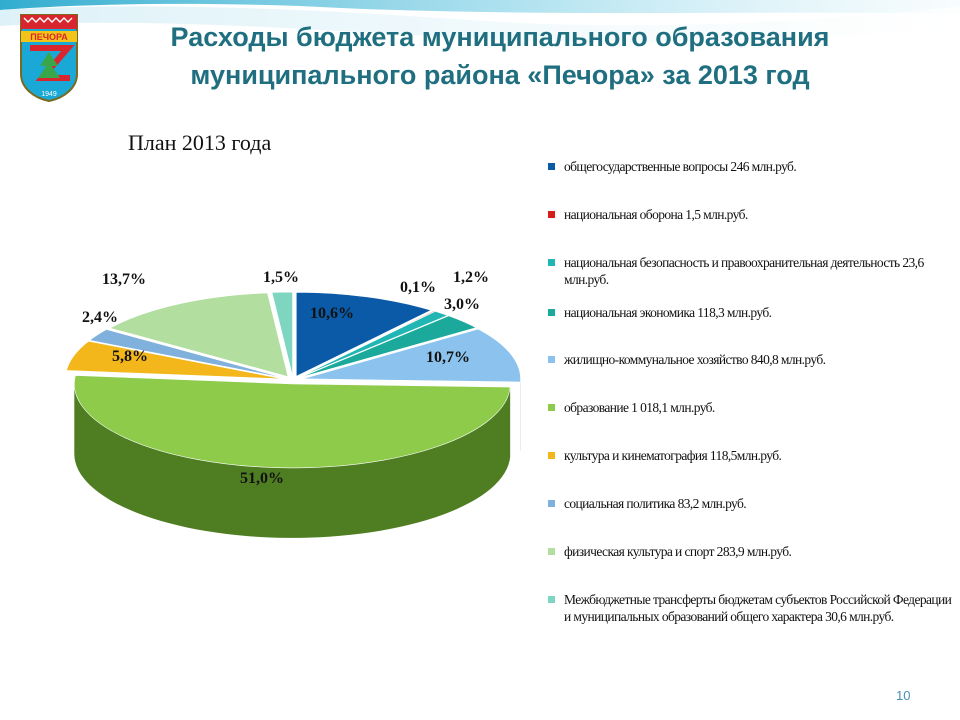 The image size is (960, 720). Describe the element at coordinates (480, 7) in the screenshot. I see `header-wave-dark` at that location.